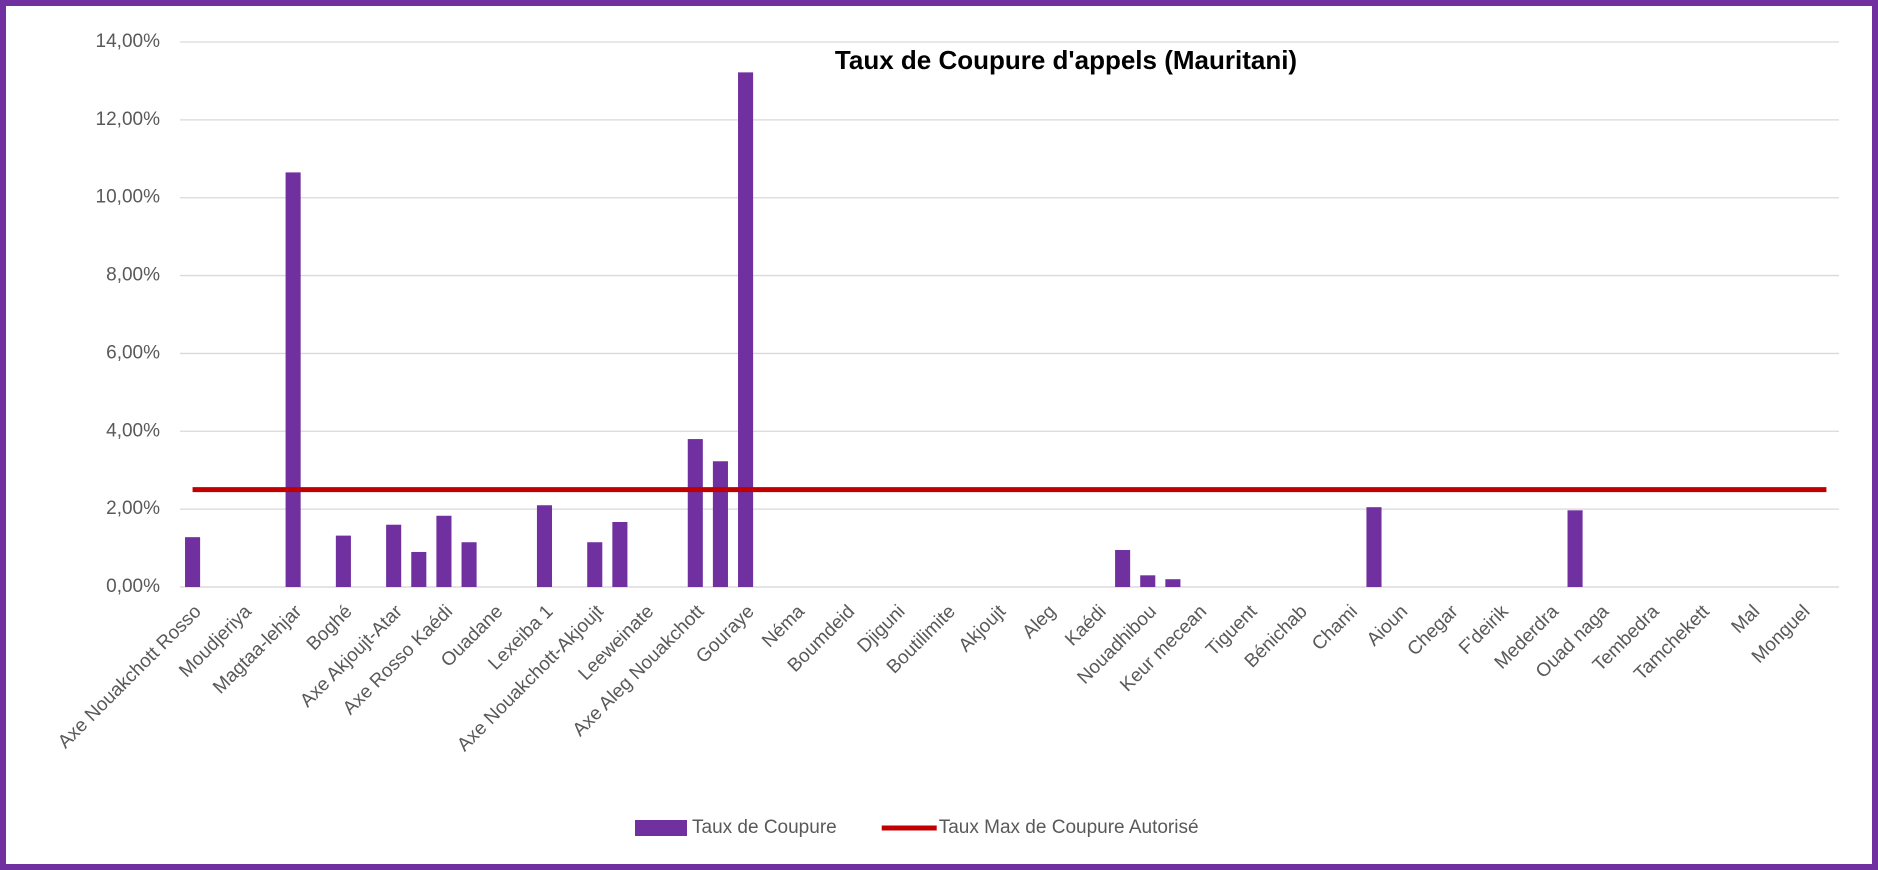  I want to click on legend-label: Taux Max de Coupure Autorisé, so click(1069, 827).